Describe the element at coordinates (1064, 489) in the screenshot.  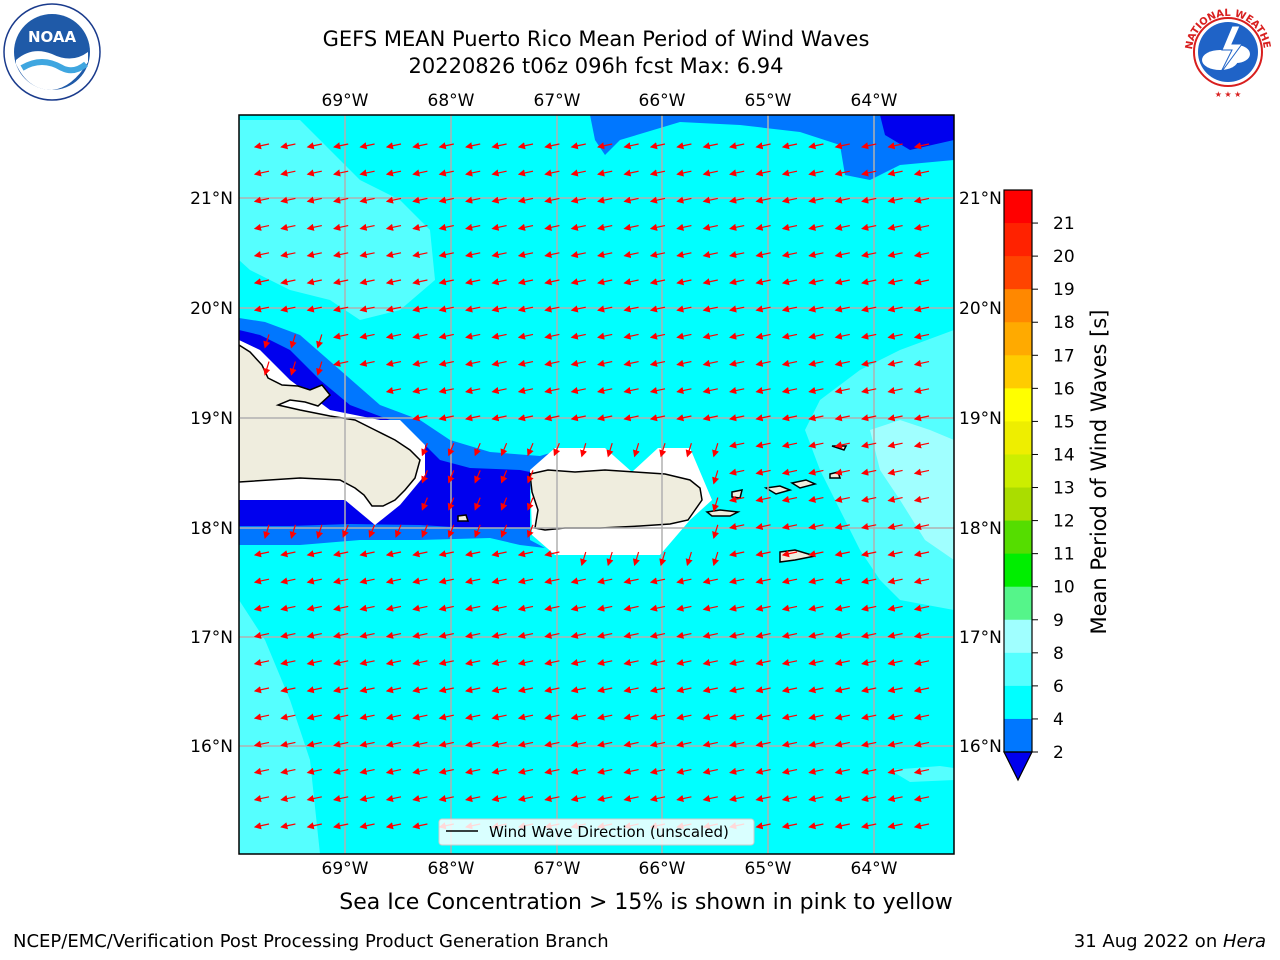
I see `colorbar-tick-label: 13` at that location.